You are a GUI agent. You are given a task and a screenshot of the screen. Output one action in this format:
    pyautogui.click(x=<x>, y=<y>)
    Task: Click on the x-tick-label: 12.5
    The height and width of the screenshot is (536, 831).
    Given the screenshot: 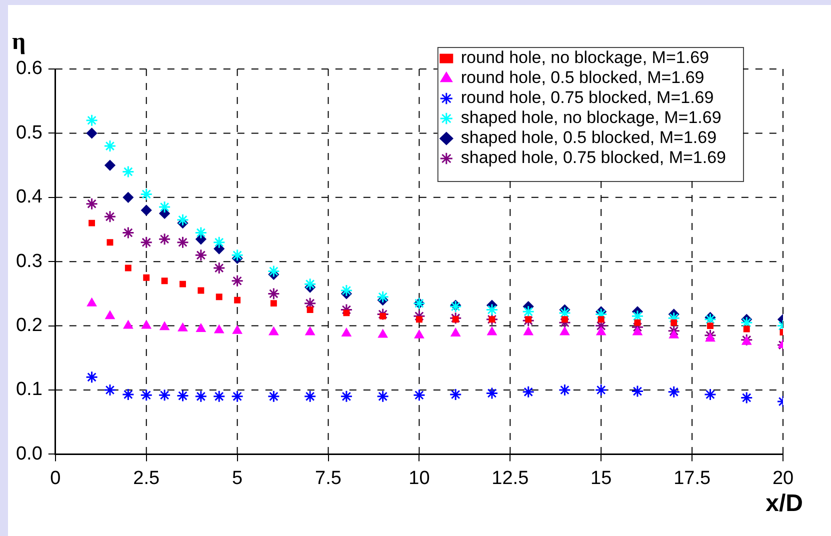 What is the action you would take?
    pyautogui.click(x=510, y=478)
    